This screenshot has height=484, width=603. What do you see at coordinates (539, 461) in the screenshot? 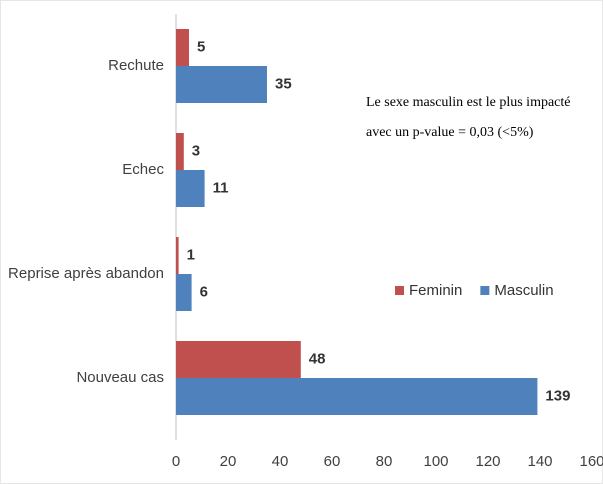
I see `x-tick-label: 140` at bounding box center [539, 461].